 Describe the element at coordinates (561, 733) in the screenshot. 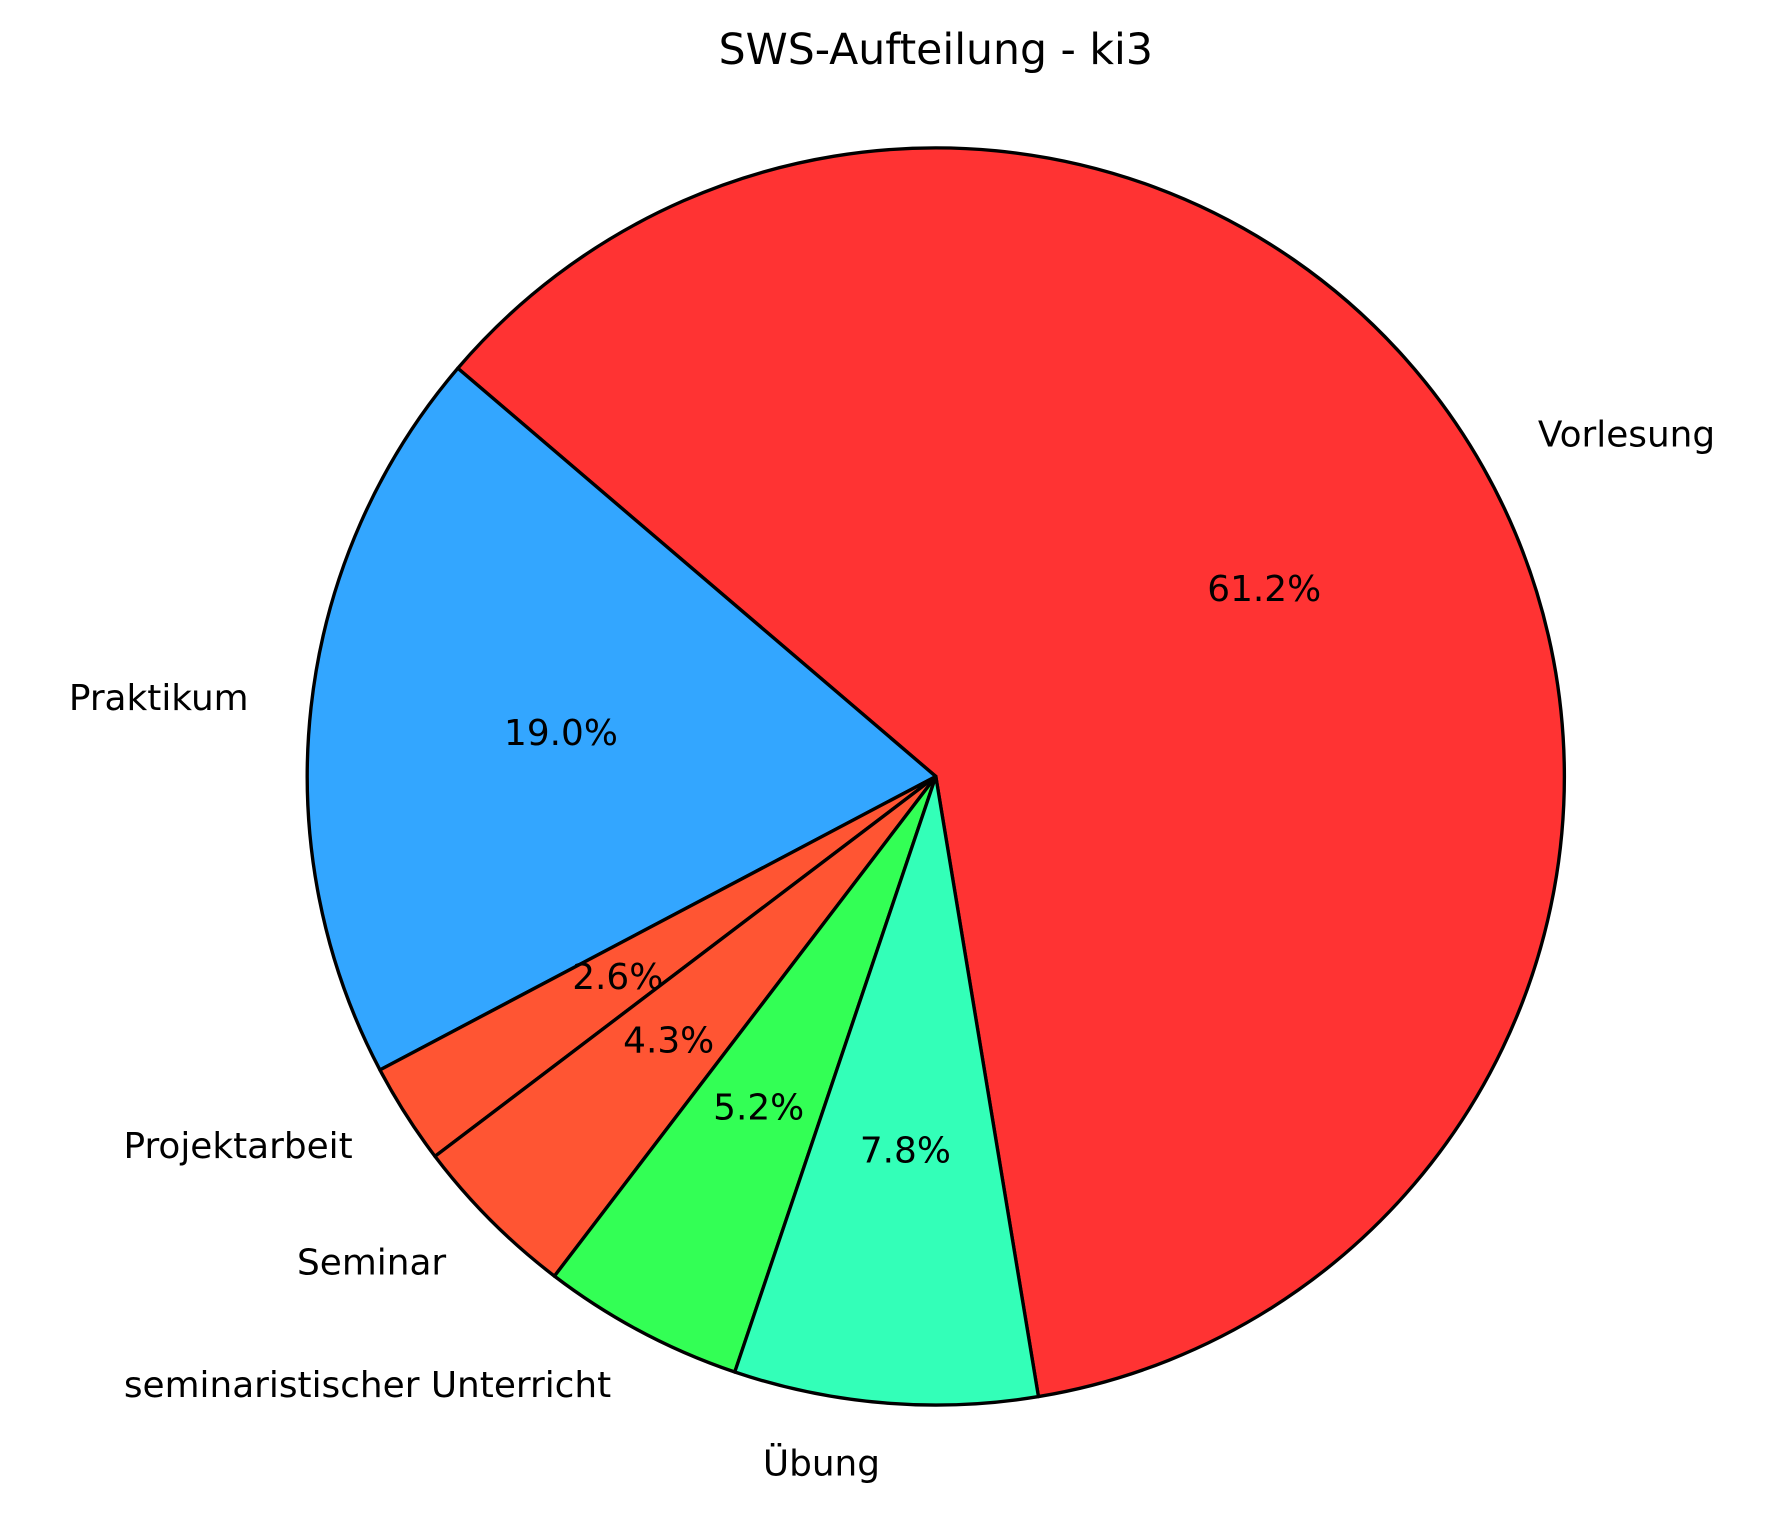

I see `value-label: 19.0%` at that location.